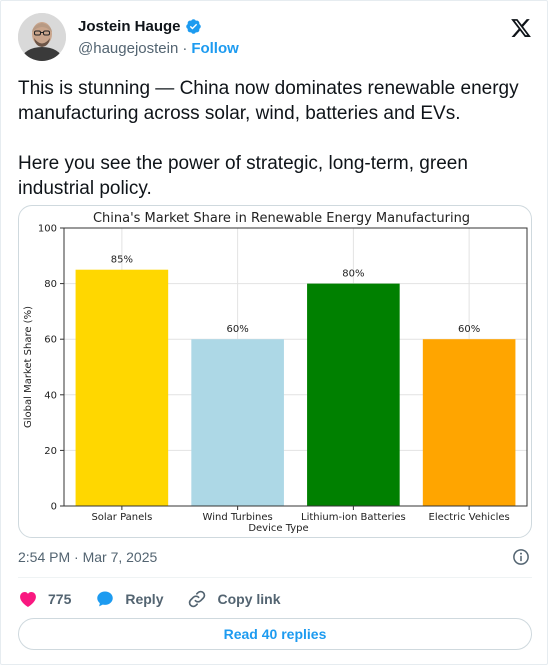 The image size is (548, 665). Describe the element at coordinates (50, 284) in the screenshot. I see `y-tick-label: 80` at that location.